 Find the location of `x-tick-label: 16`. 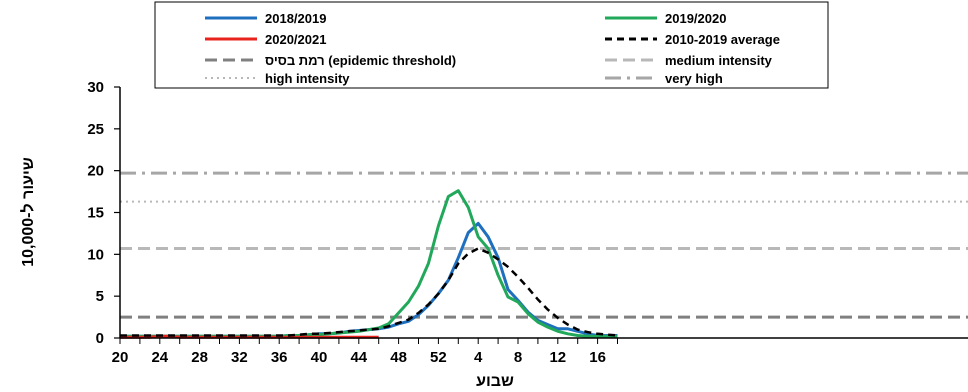

x-tick-label: 16 is located at coordinates (597, 357).